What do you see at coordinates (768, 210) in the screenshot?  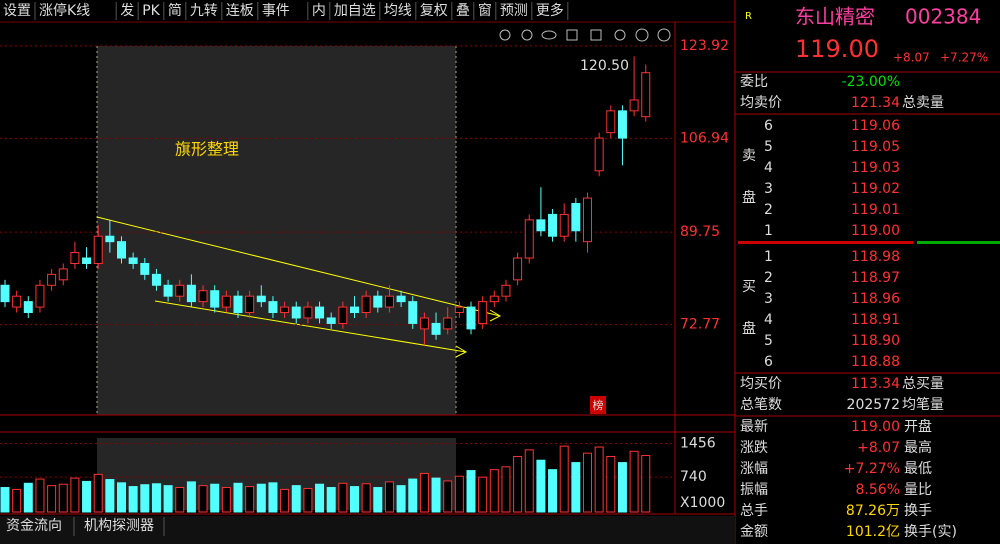 I see `level: 2` at bounding box center [768, 210].